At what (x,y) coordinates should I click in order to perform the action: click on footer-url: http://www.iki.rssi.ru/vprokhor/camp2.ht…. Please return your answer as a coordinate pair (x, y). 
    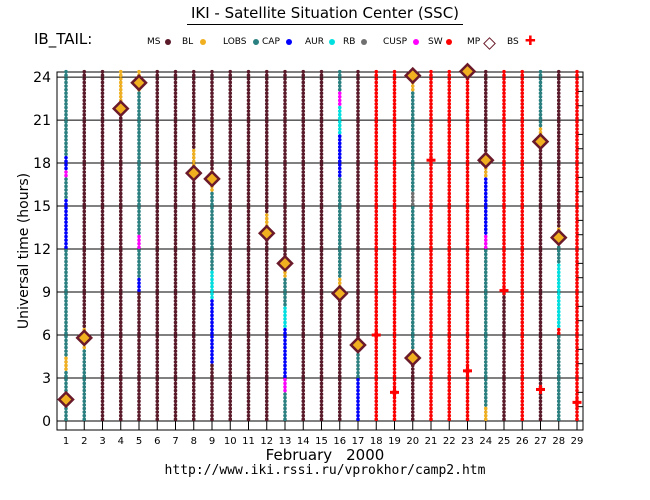
    Looking at the image, I should click on (325, 470).